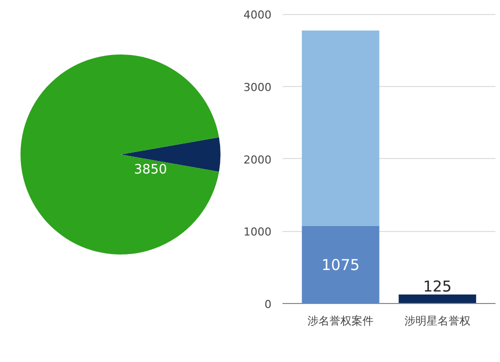 The image size is (500, 362). What do you see at coordinates (268, 304) in the screenshot?
I see `y-tick-label: 0` at bounding box center [268, 304].